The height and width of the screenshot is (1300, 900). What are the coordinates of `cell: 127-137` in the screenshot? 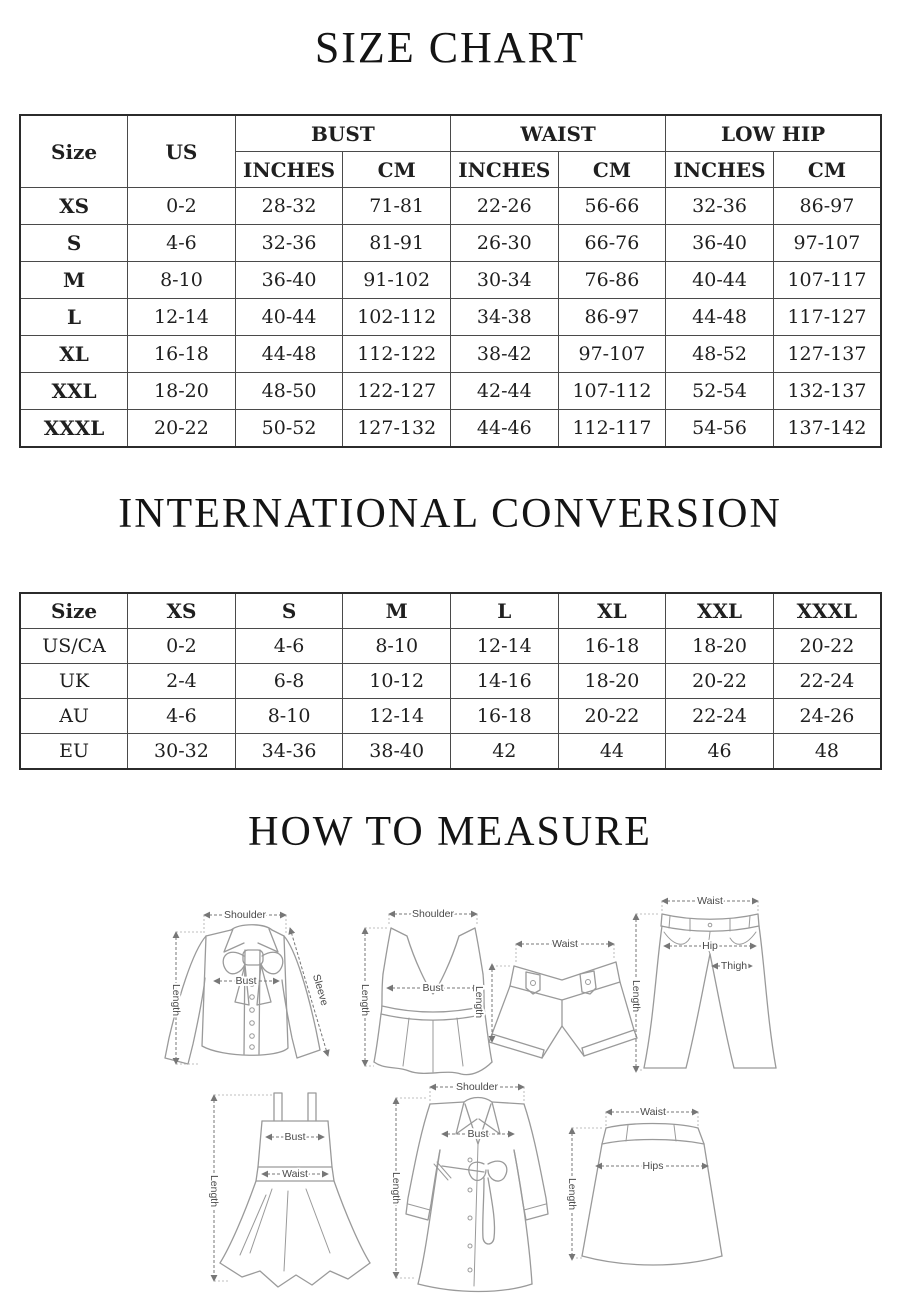 It's located at (827, 354).